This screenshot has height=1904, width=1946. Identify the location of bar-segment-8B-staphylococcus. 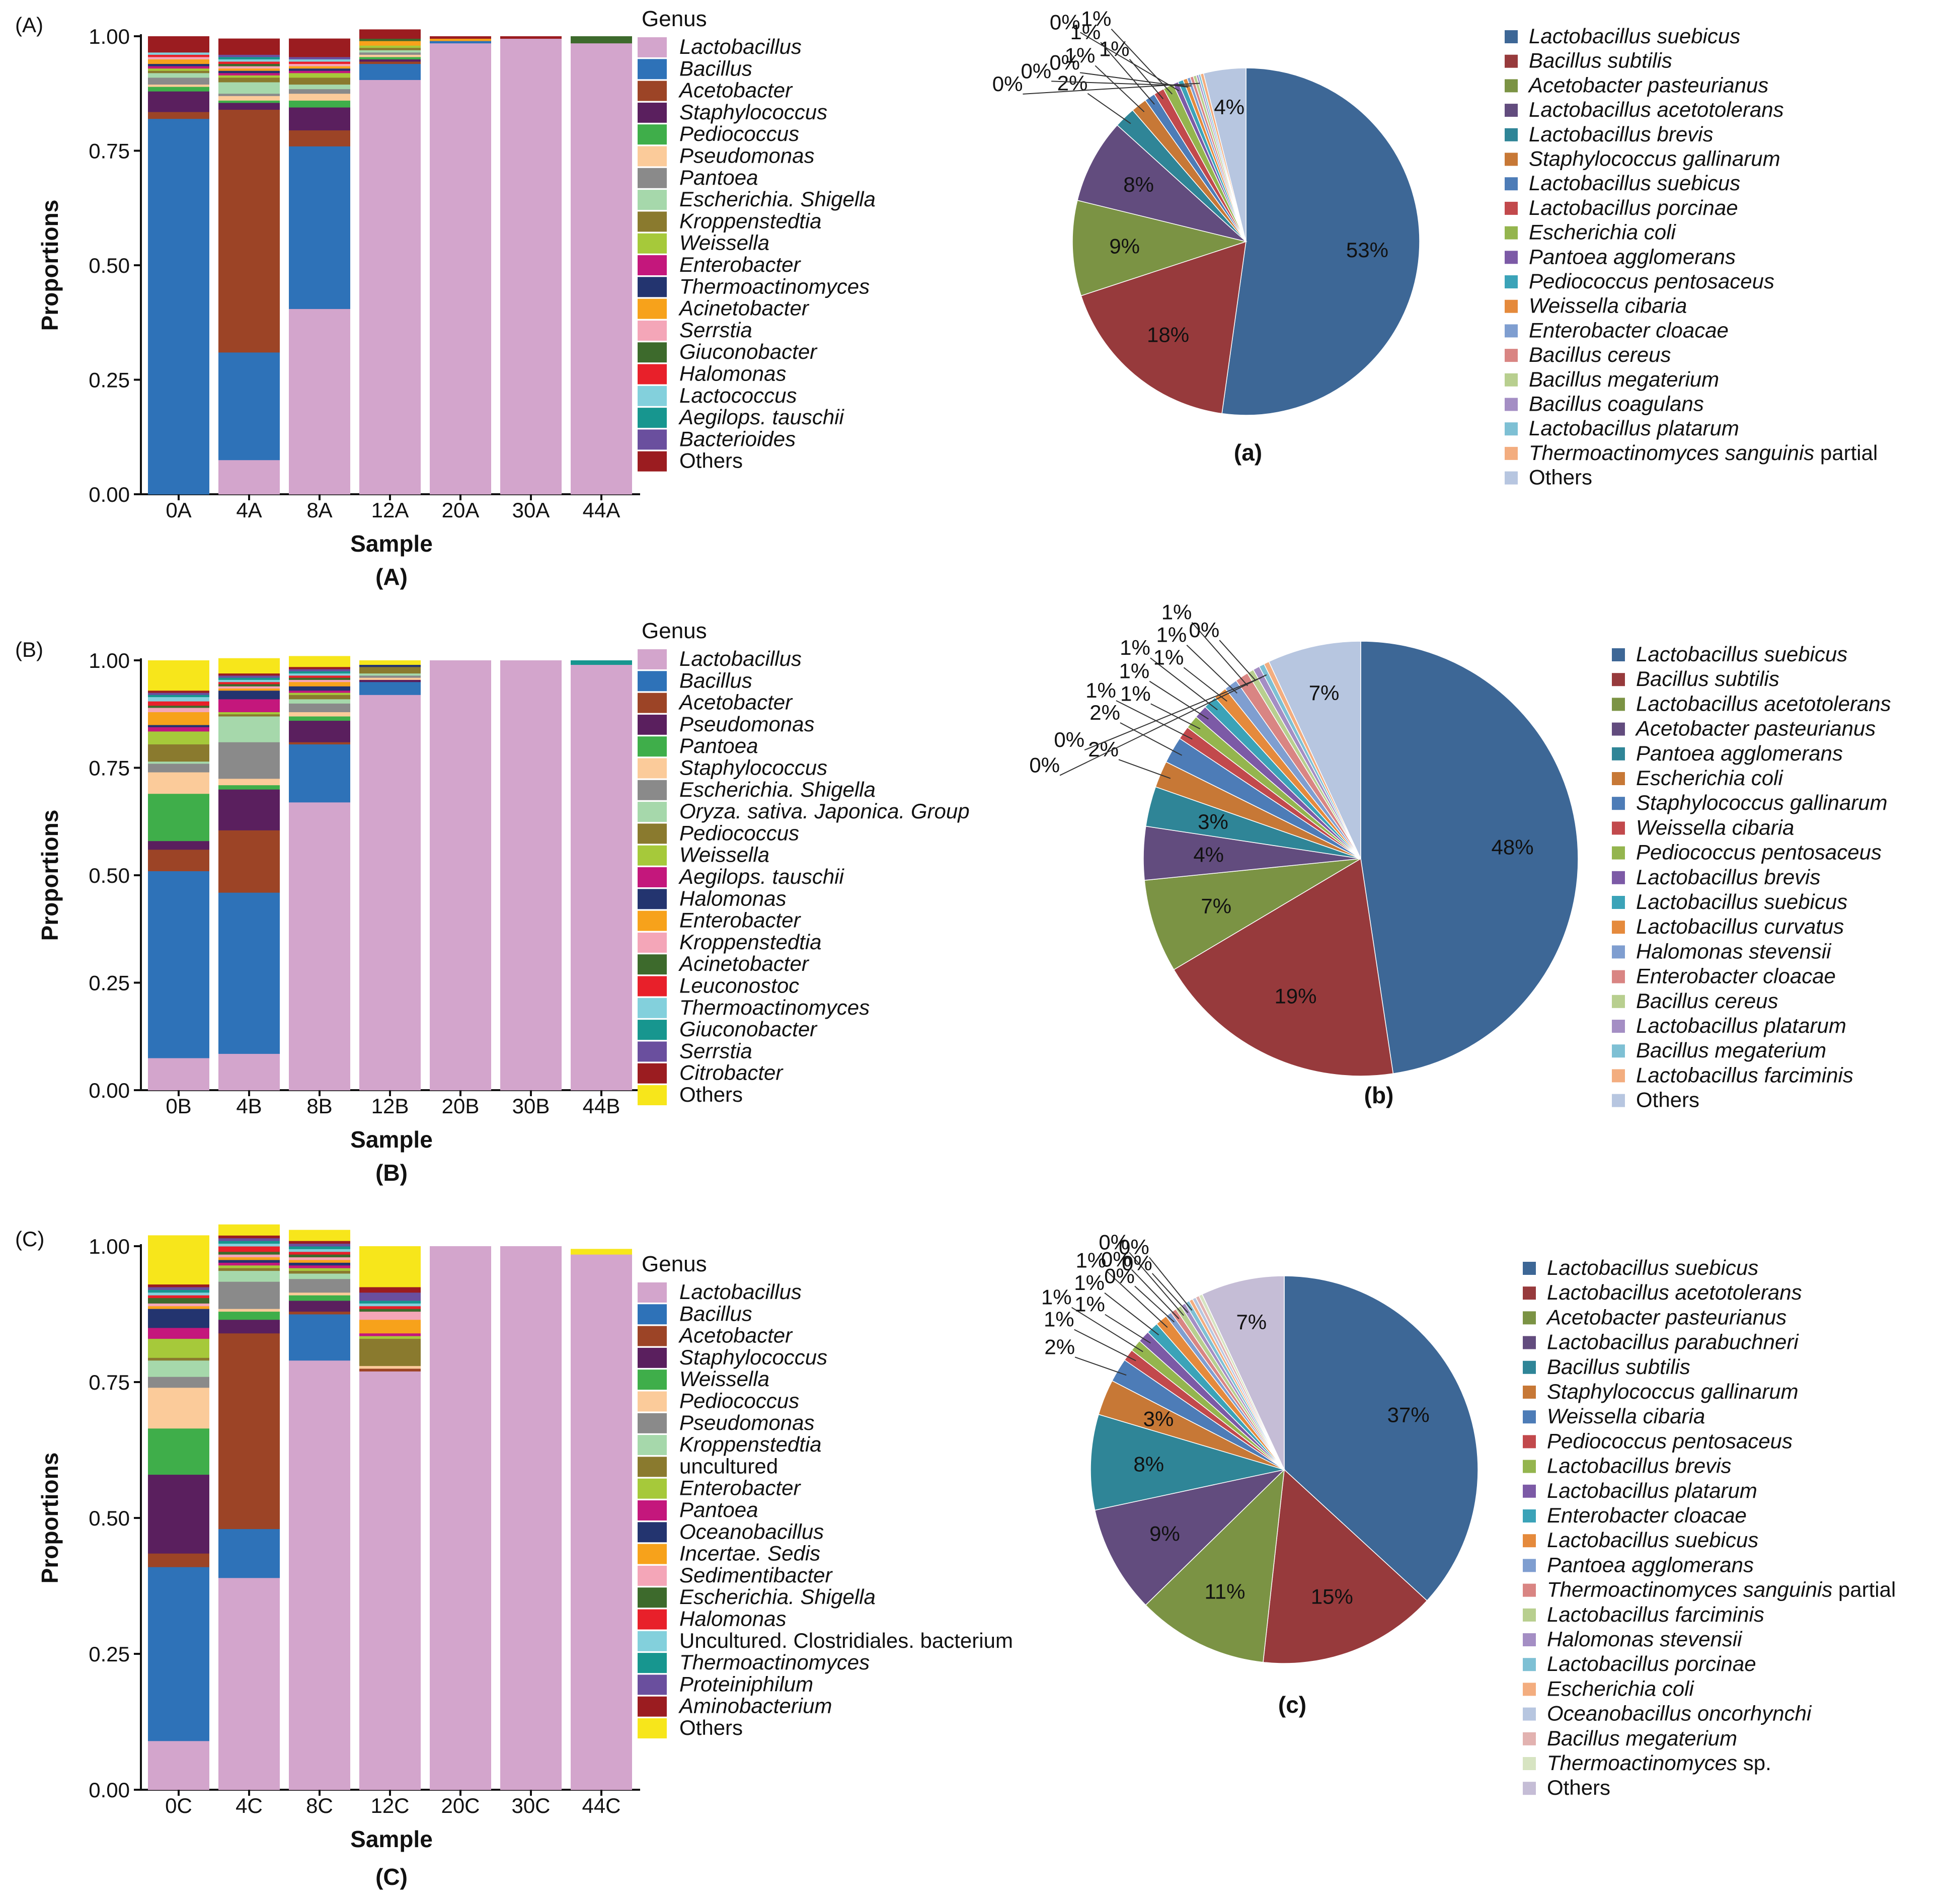
(320, 714).